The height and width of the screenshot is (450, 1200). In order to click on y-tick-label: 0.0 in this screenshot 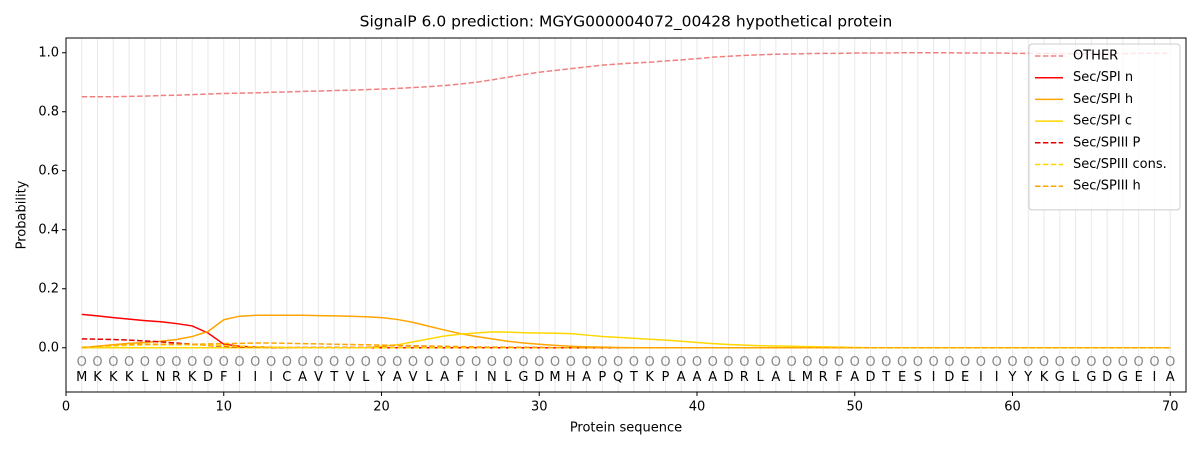, I will do `click(48, 347)`.